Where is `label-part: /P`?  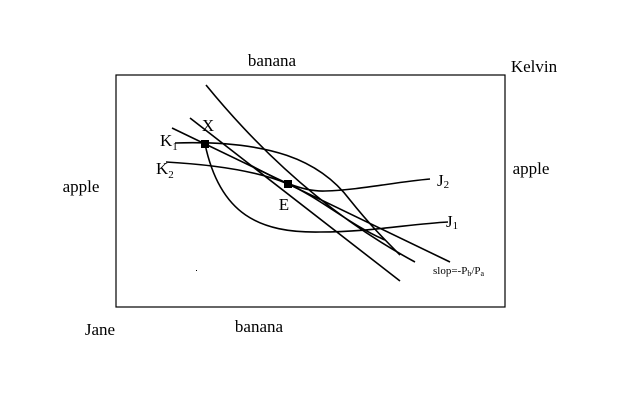
label-part: /P is located at coordinates (475, 271).